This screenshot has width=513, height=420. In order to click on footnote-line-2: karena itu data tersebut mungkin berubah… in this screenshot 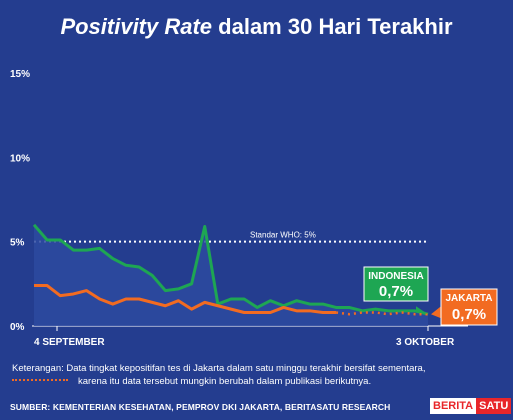, I will do `click(225, 381)`.